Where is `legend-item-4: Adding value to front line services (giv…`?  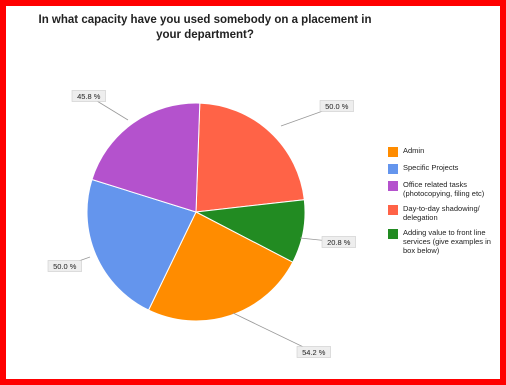 legend-item-4: Adding value to front line services (giv… is located at coordinates (443, 241).